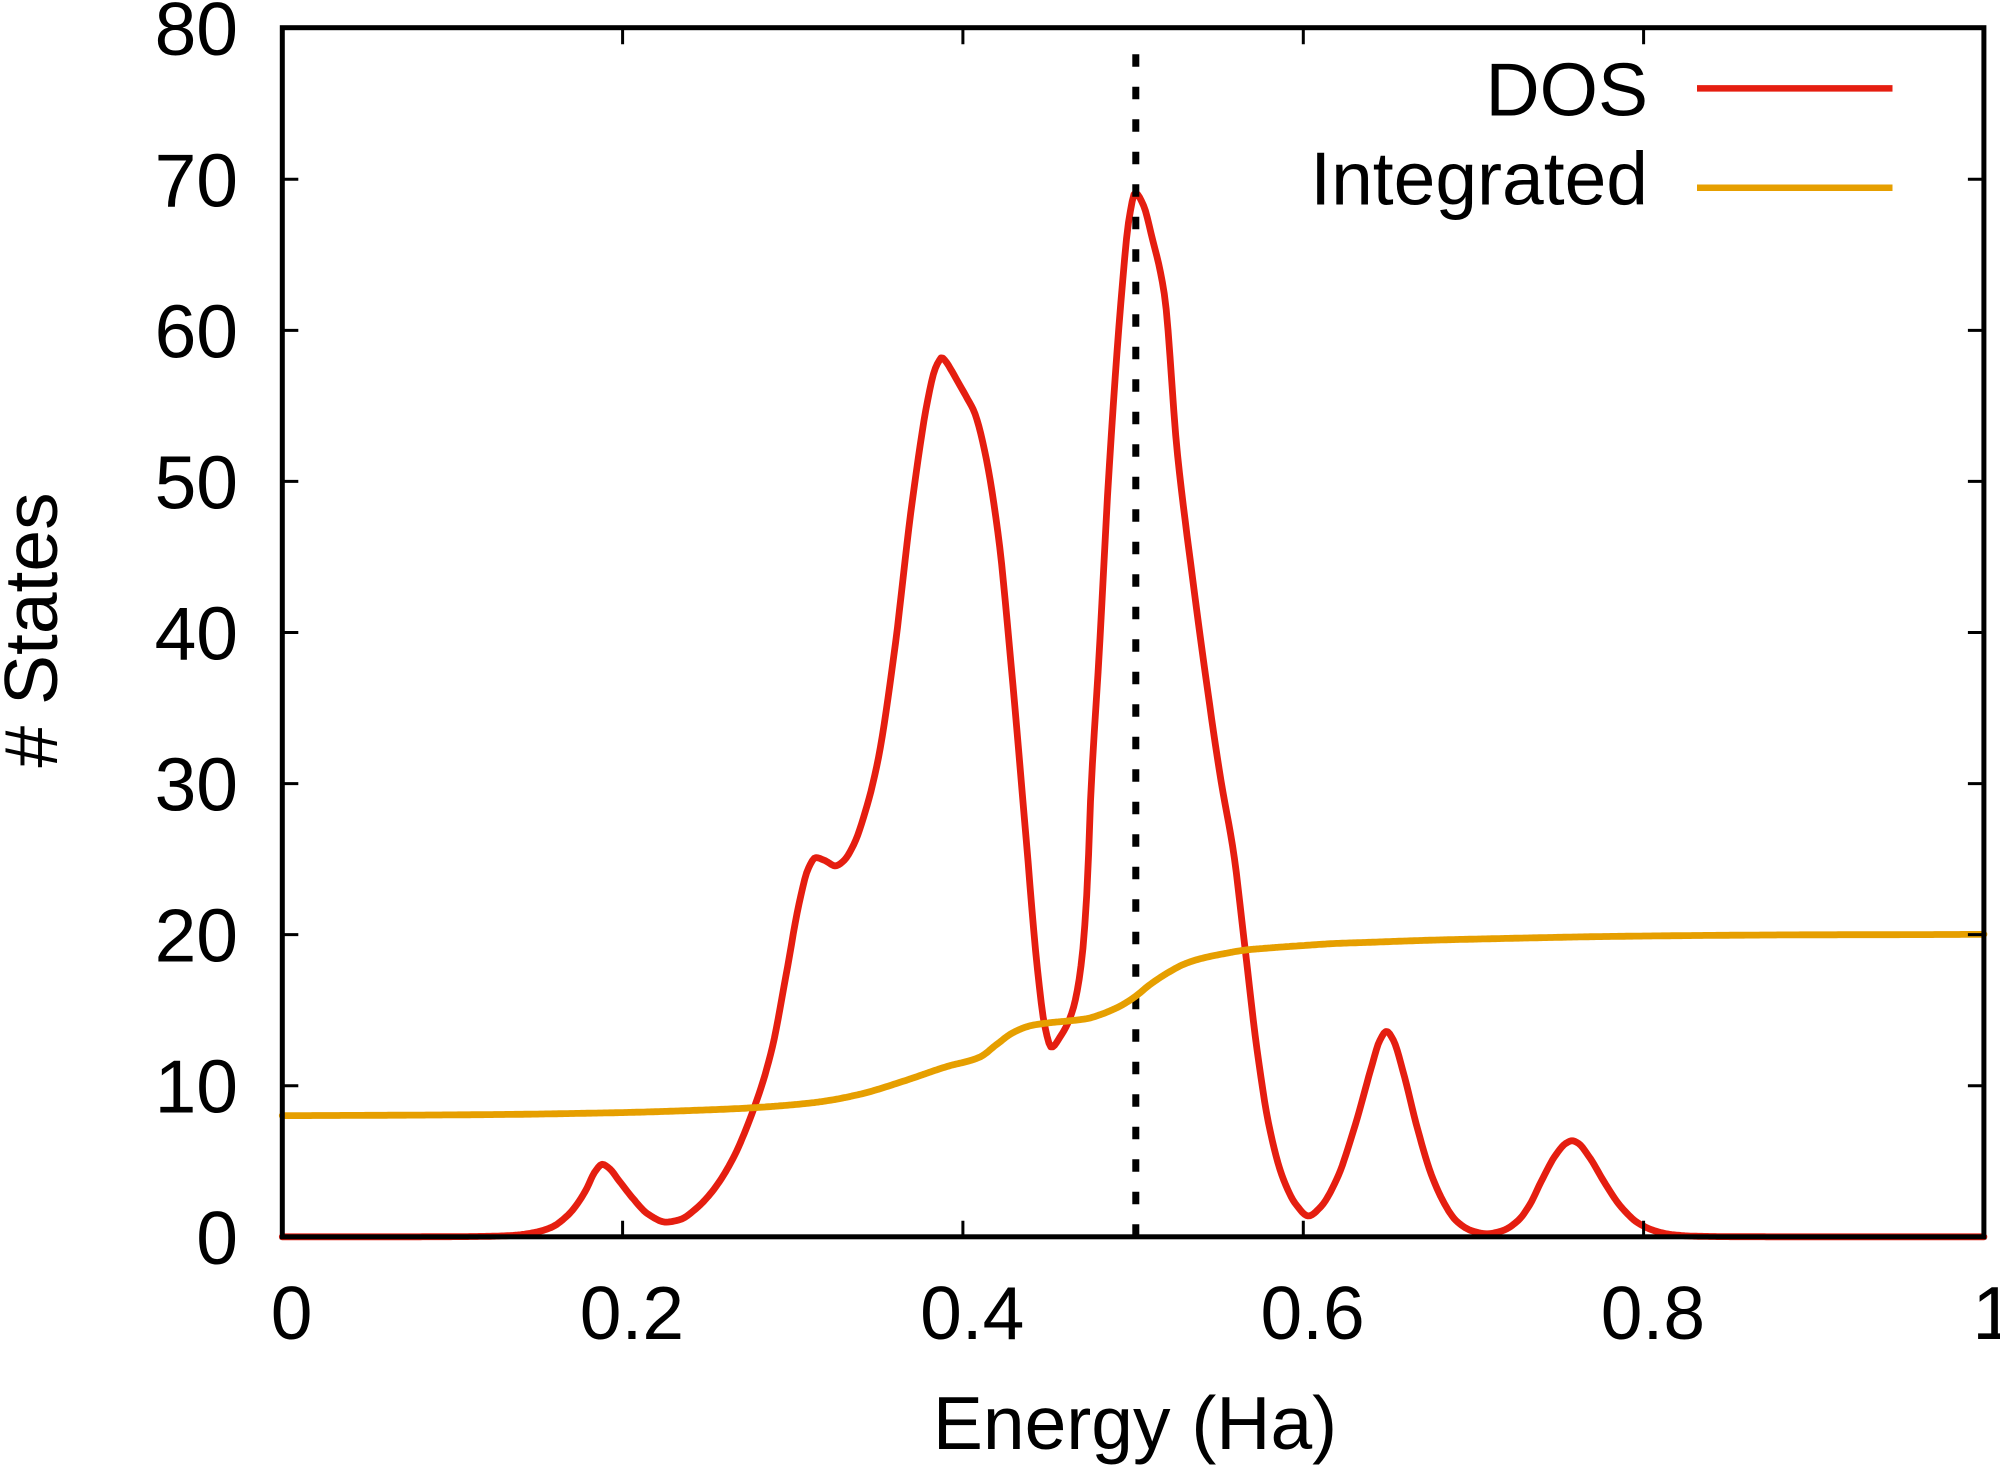  I want to click on svg-text: 50, so click(196, 482).